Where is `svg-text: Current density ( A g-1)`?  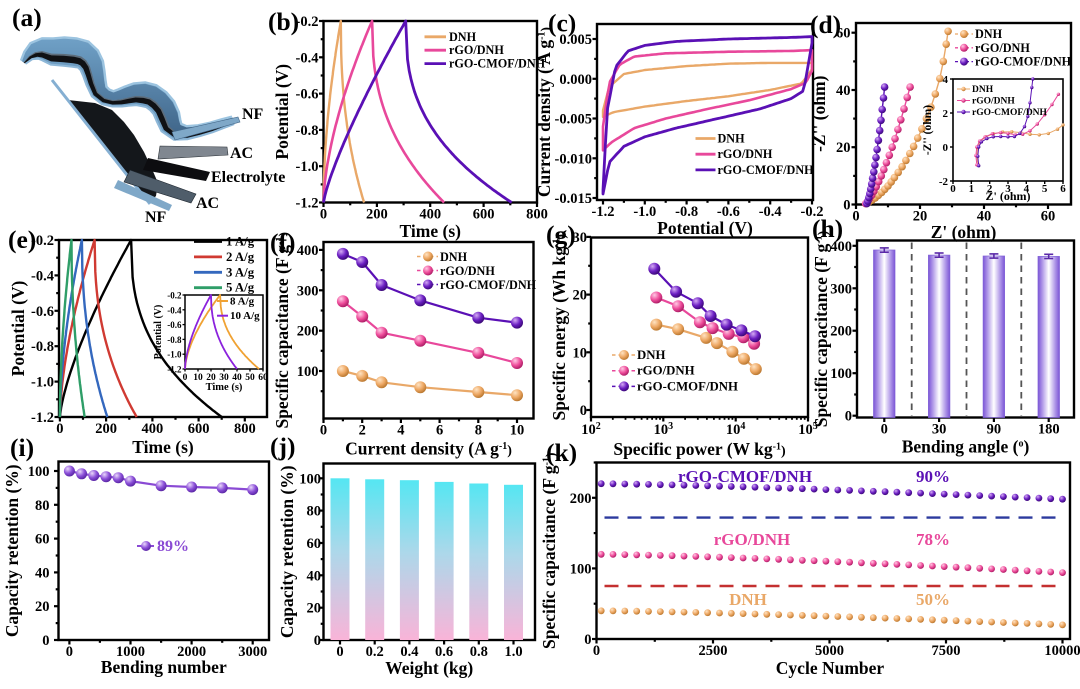 svg-text: Current density ( A g-1) is located at coordinates (544, 112).